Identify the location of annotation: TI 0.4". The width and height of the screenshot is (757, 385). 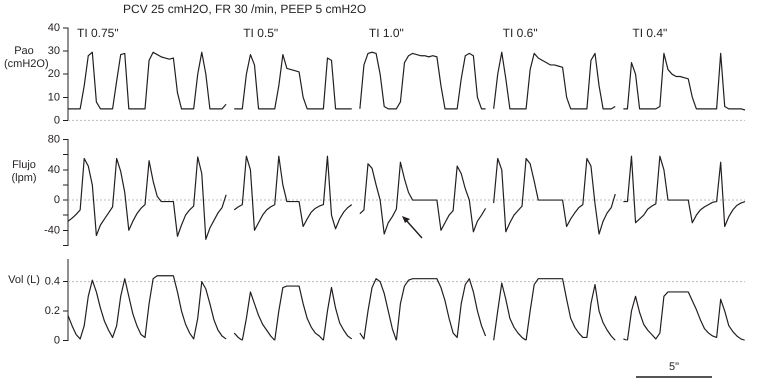
(650, 33).